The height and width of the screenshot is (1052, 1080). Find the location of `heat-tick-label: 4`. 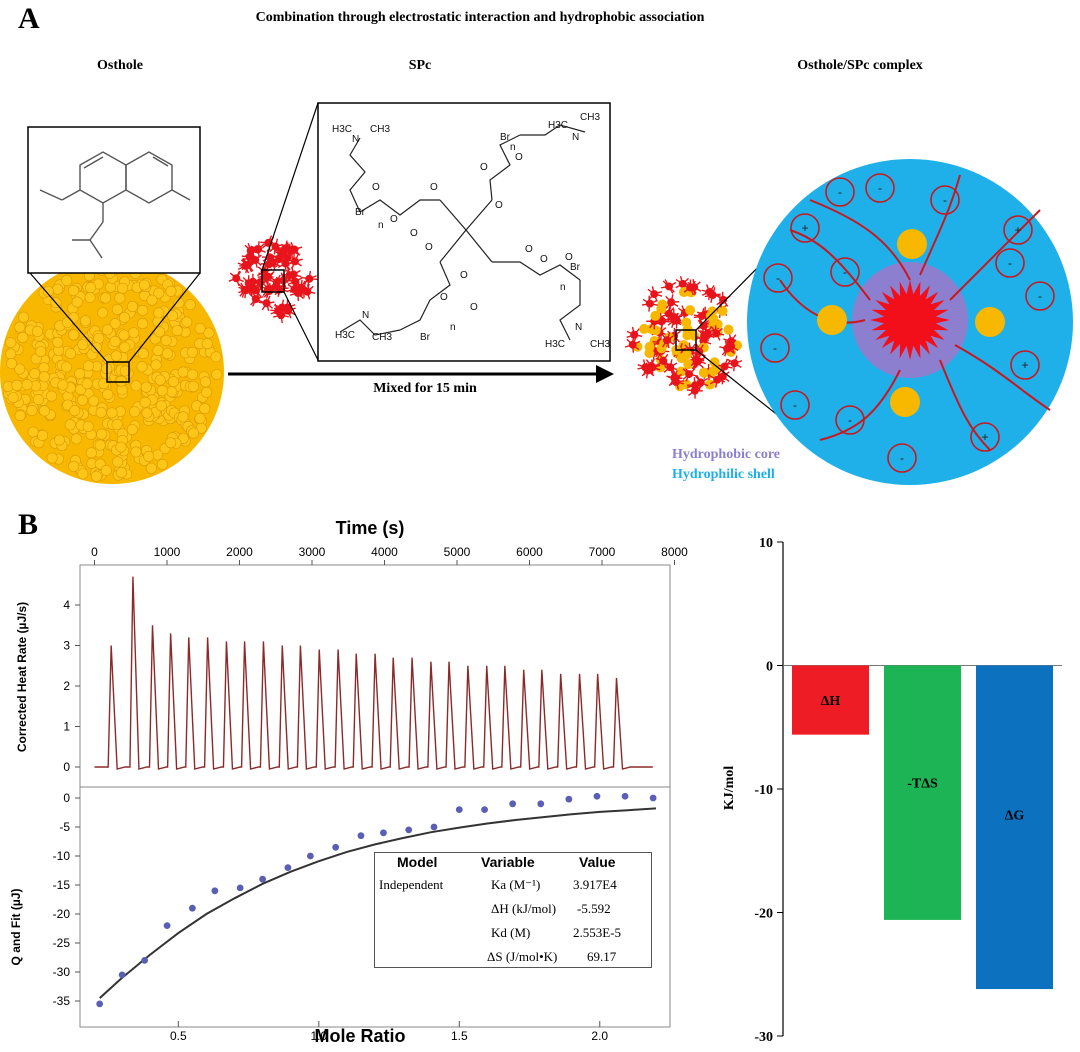

heat-tick-label: 4 is located at coordinates (66, 605).